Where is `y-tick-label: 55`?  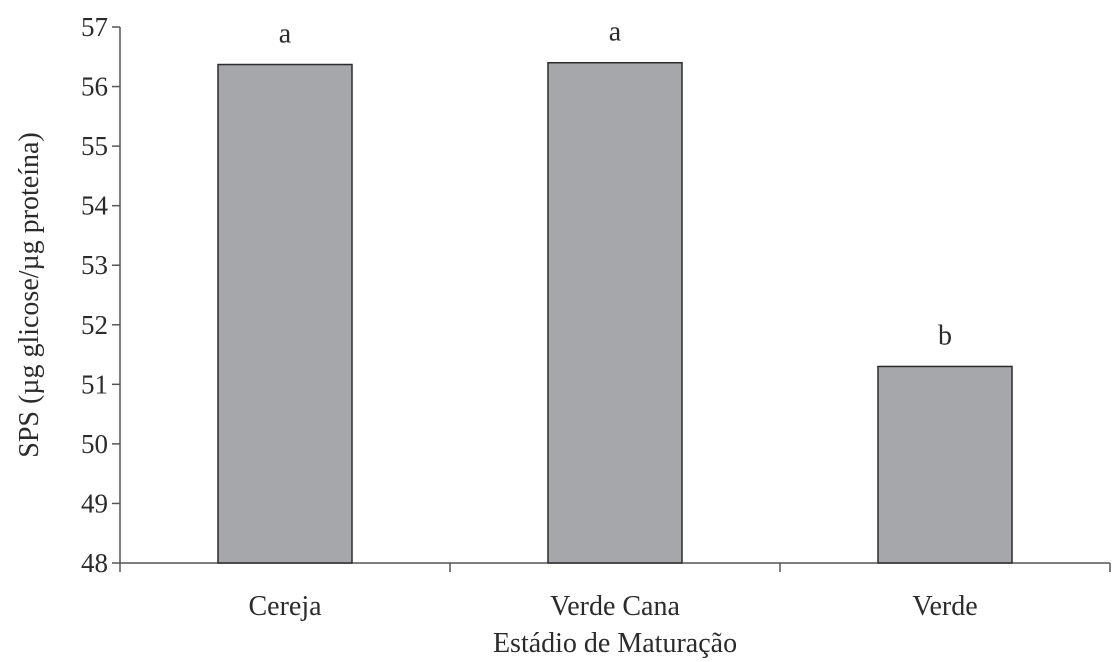 y-tick-label: 55 is located at coordinates (94, 146).